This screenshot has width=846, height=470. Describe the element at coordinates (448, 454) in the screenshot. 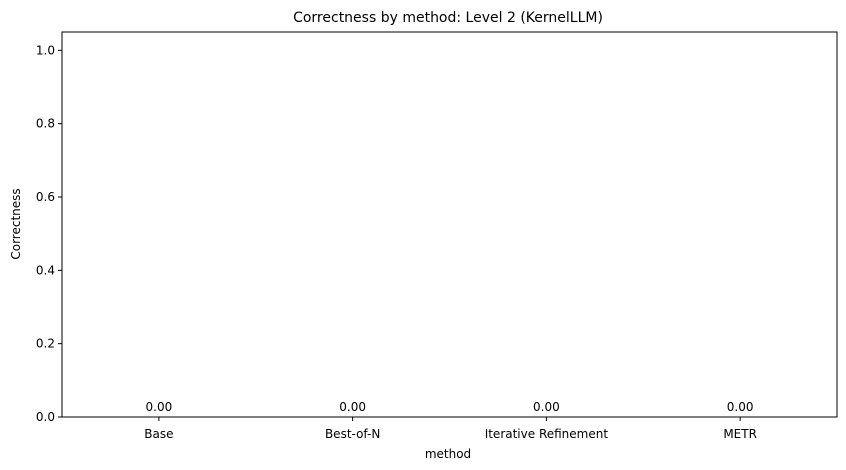

I see `x-axis-label: method` at that location.